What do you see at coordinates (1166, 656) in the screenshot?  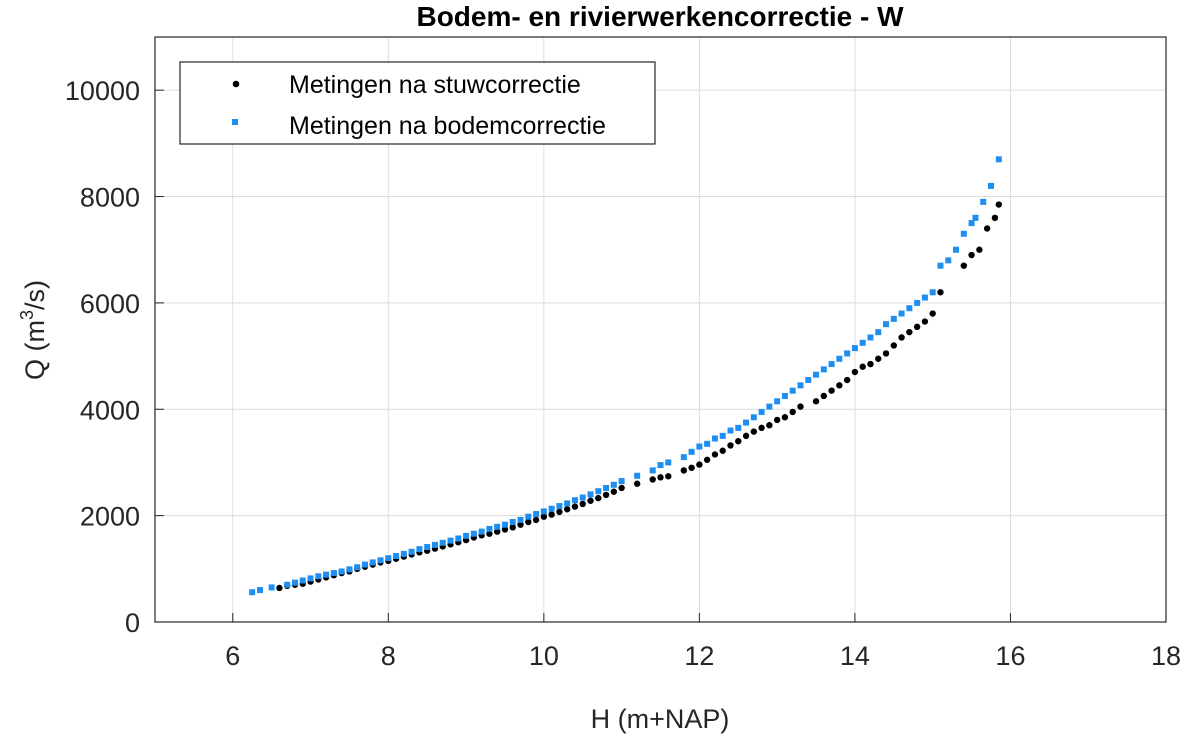 I see `x-tick-label: 18` at bounding box center [1166, 656].